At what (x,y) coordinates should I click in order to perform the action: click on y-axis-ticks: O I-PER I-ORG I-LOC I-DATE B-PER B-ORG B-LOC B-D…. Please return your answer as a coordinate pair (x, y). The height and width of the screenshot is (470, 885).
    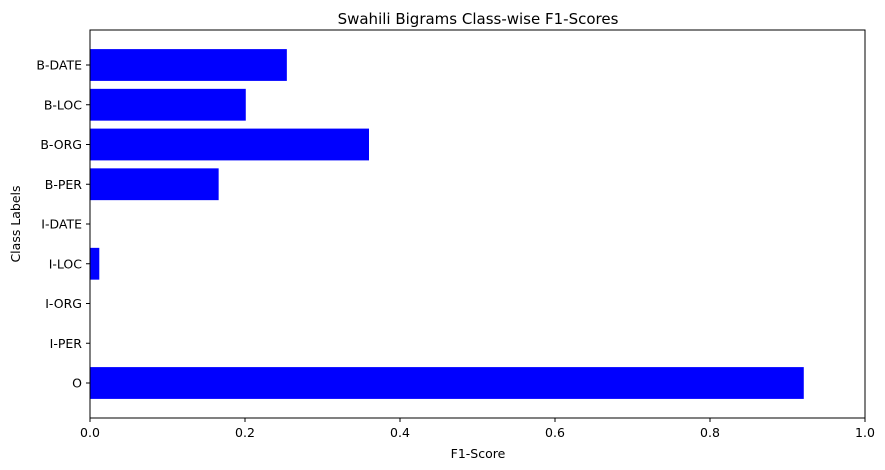
    Looking at the image, I should click on (63, 224).